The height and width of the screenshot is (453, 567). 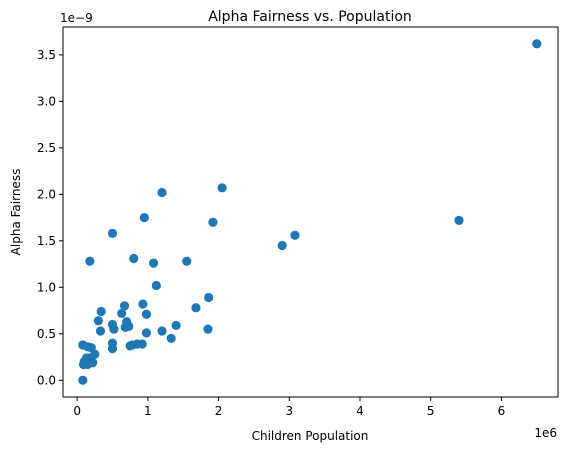 What do you see at coordinates (76, 18) in the screenshot?
I see `y-offset-label: 1e−9` at bounding box center [76, 18].